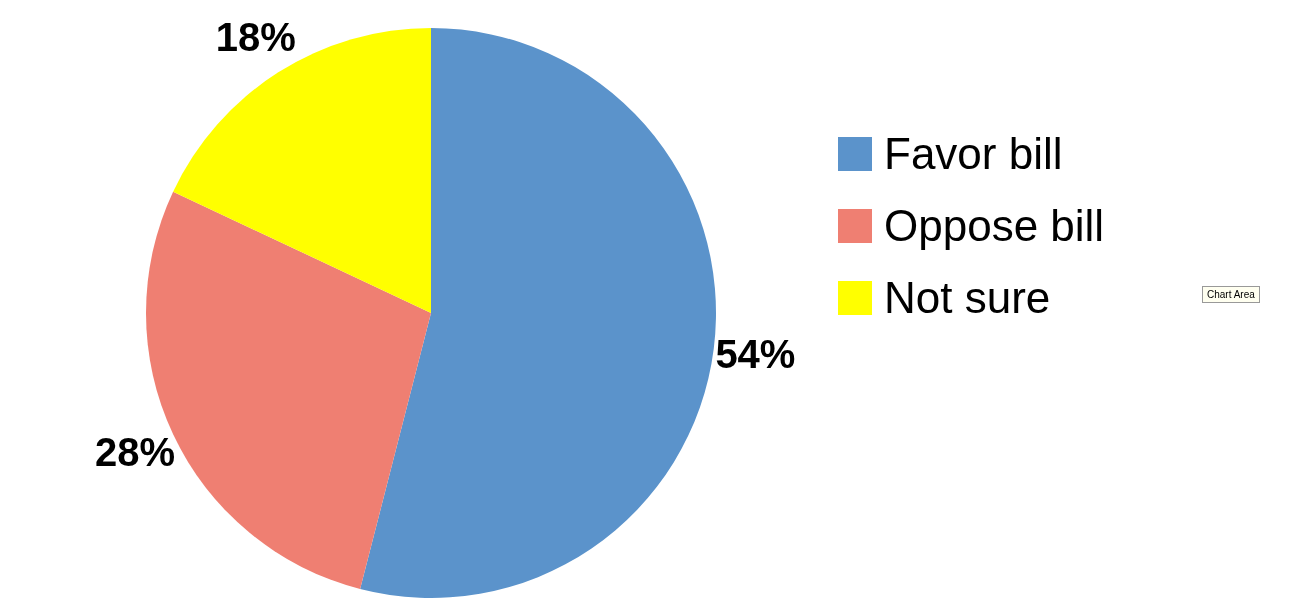 The width and height of the screenshot is (1314, 602). What do you see at coordinates (135, 452) in the screenshot?
I see `data-label: 28%` at bounding box center [135, 452].